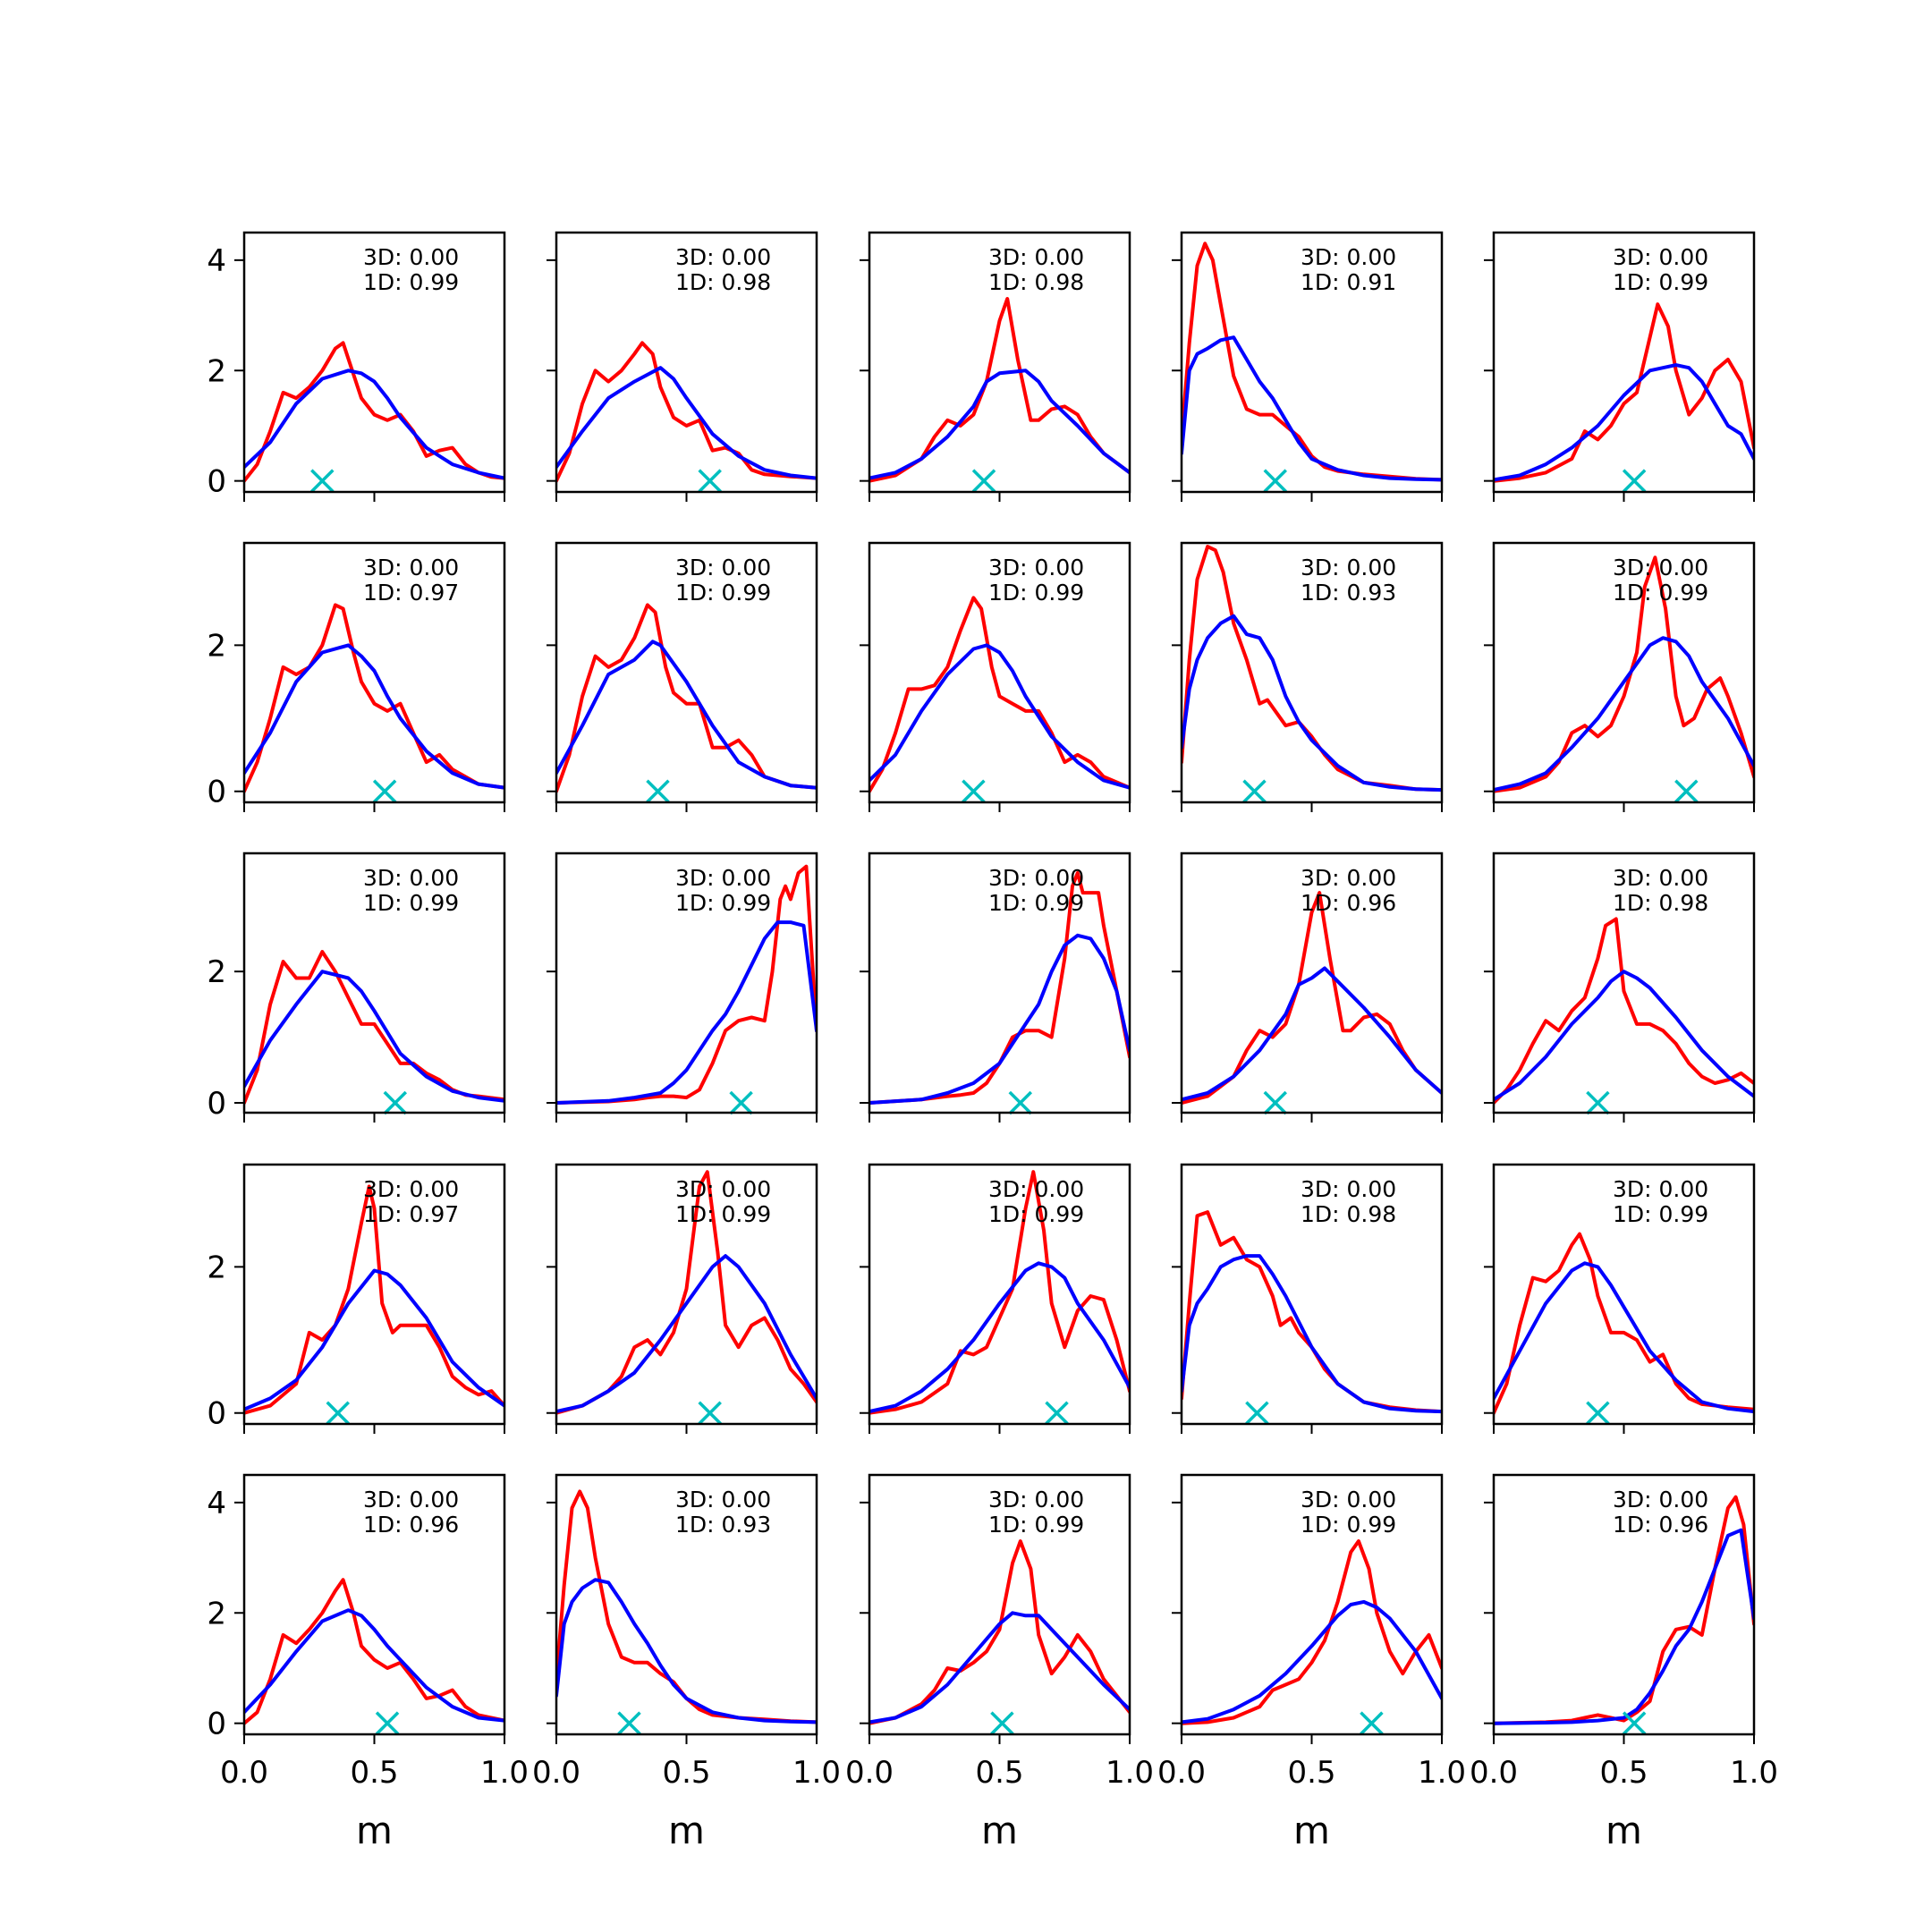 This screenshot has height=1932, width=1932. Describe the element at coordinates (411, 1214) in the screenshot. I see `annotation-line: 1D: 0.97` at that location.